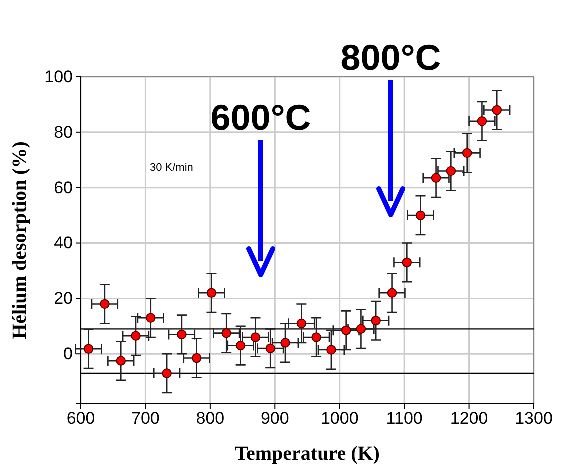 Image resolution: width=562 pixels, height=468 pixels. What do you see at coordinates (63, 298) in the screenshot?
I see `y-tick-label: 20` at bounding box center [63, 298].